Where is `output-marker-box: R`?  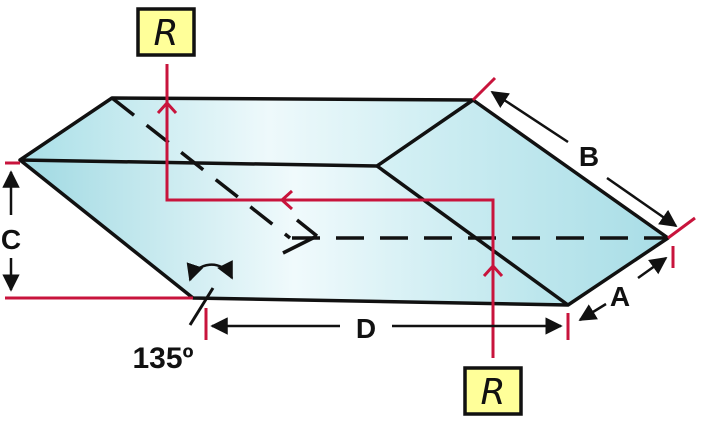
output-marker-box: R is located at coordinates (493, 391).